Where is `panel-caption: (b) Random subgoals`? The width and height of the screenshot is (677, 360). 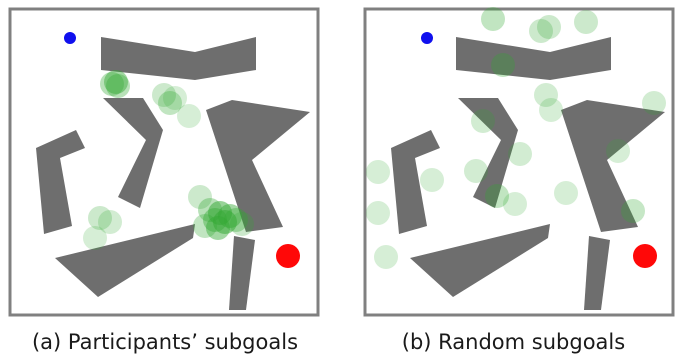 panel-caption: (b) Random subgoals is located at coordinates (513, 342).